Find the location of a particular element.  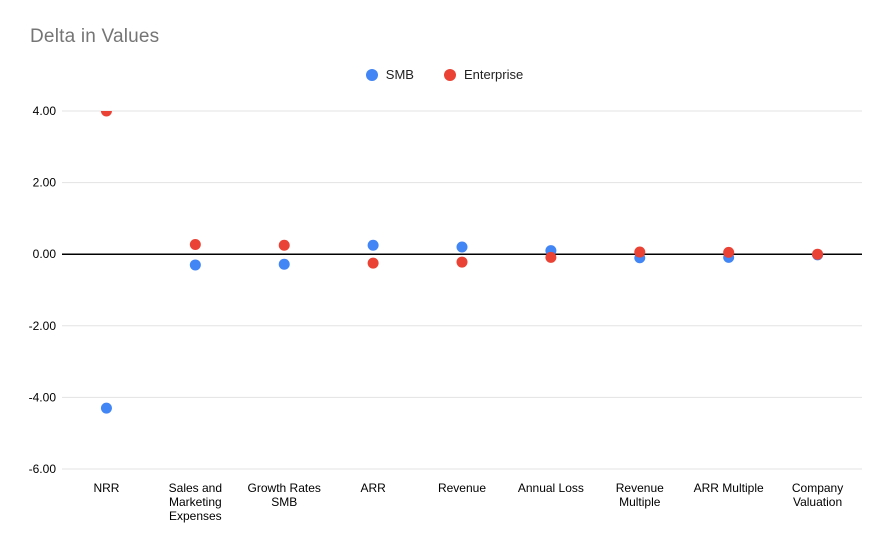

x-axis-category-label: Sales and Marketing Expenses is located at coordinates (195, 502).